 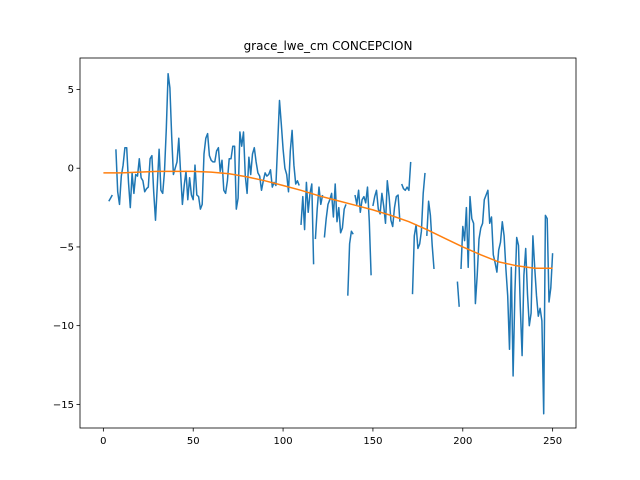 What do you see at coordinates (66, 247) in the screenshot?
I see `y-tick-label: −5` at bounding box center [66, 247].